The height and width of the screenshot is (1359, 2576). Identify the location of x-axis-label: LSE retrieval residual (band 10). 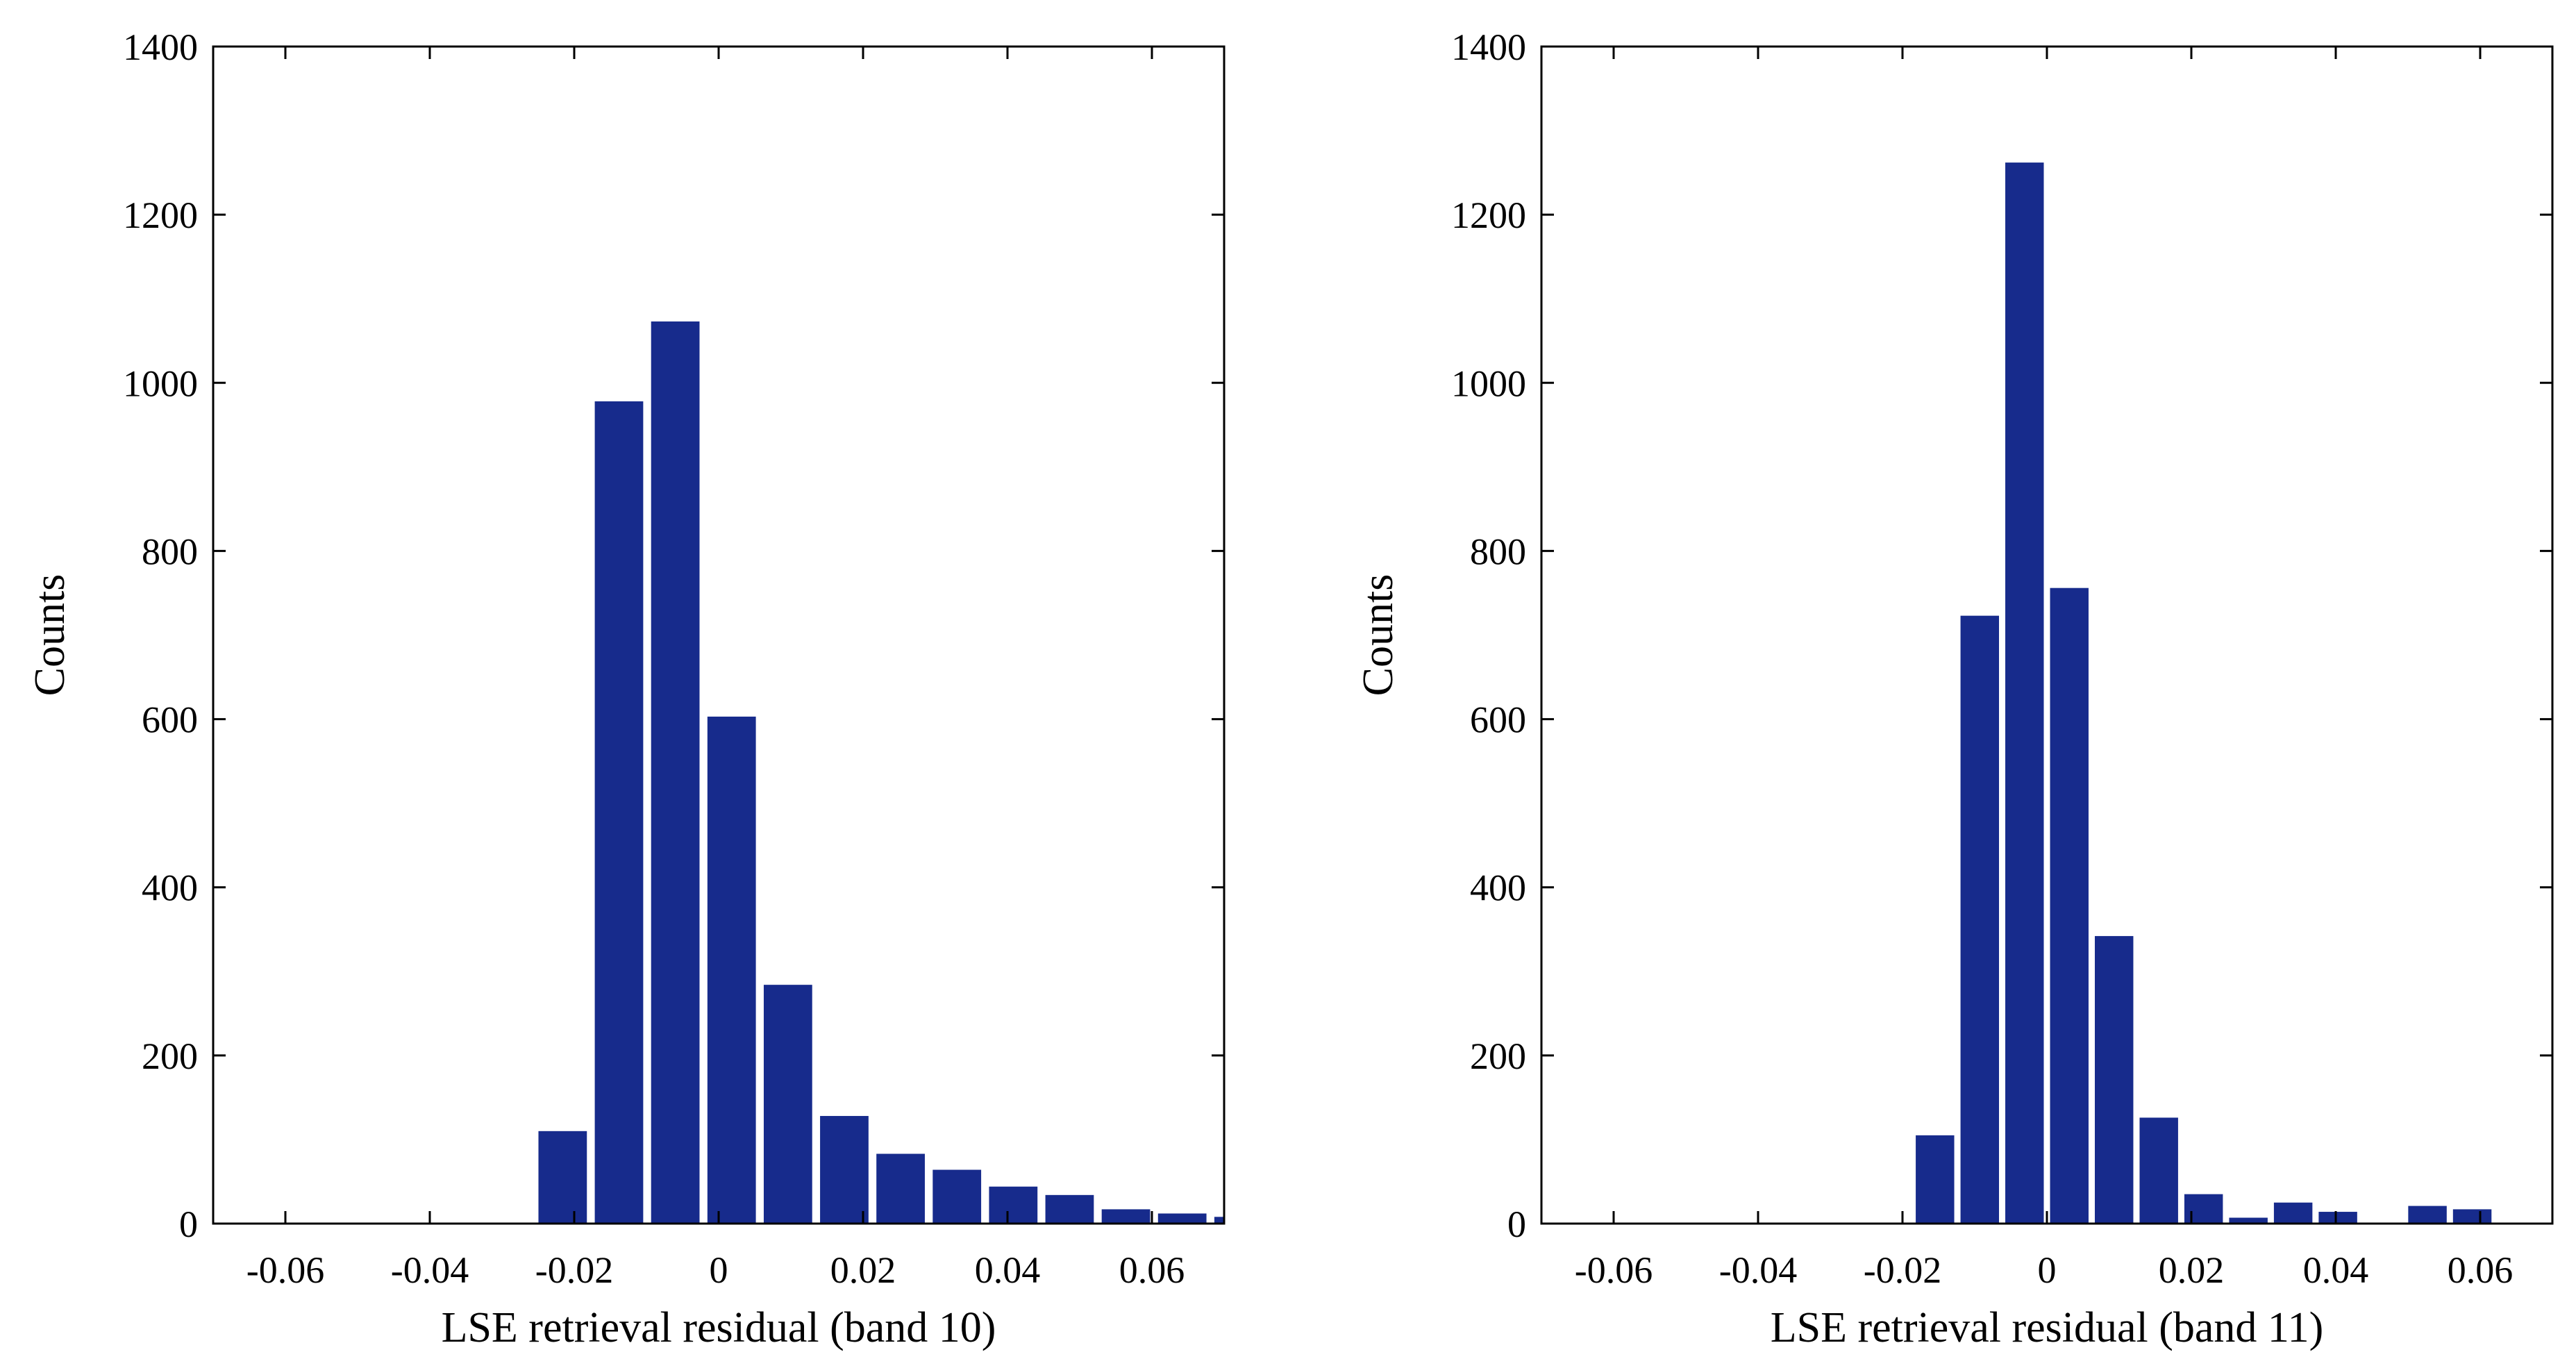
(719, 1327).